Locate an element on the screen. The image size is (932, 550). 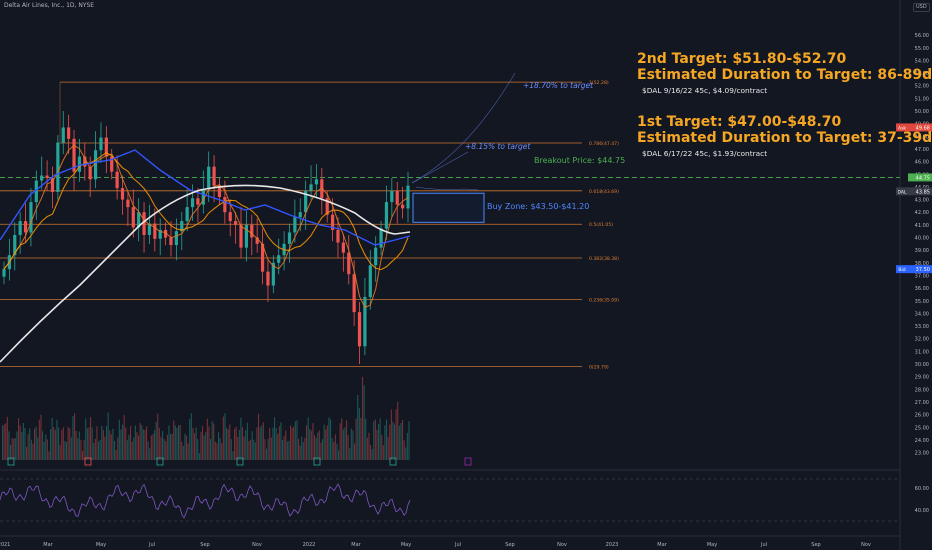
fib-label: 0.382(38.38) is located at coordinates (604, 259).